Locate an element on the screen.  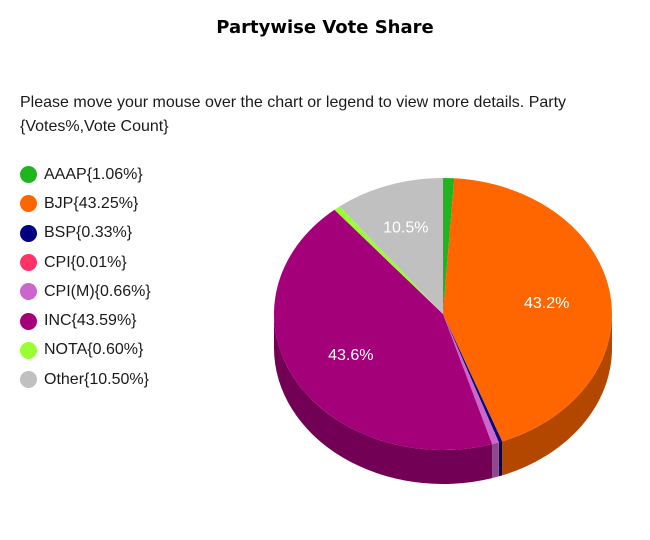
pie-slice-bjp is located at coordinates (527, 310).